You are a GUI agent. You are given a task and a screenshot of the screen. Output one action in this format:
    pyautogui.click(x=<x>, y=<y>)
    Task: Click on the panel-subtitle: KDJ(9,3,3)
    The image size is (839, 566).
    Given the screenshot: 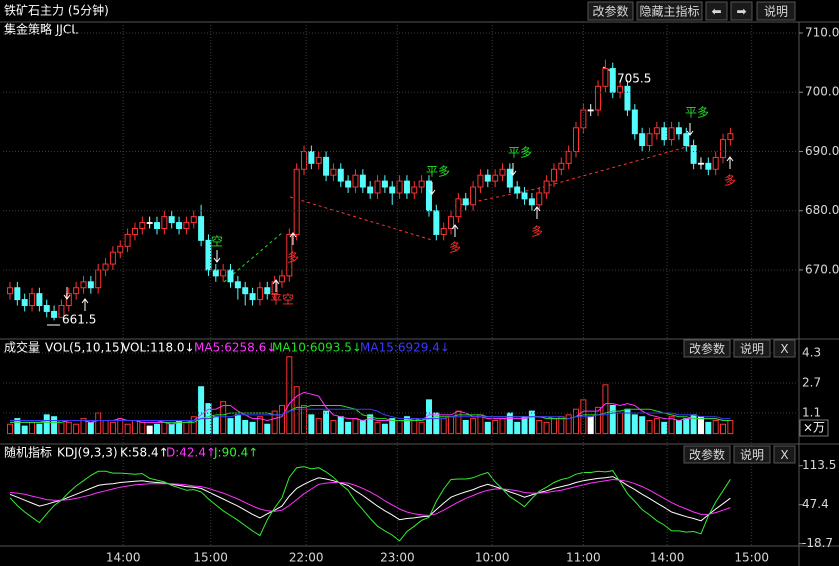 What is the action you would take?
    pyautogui.click(x=87, y=453)
    